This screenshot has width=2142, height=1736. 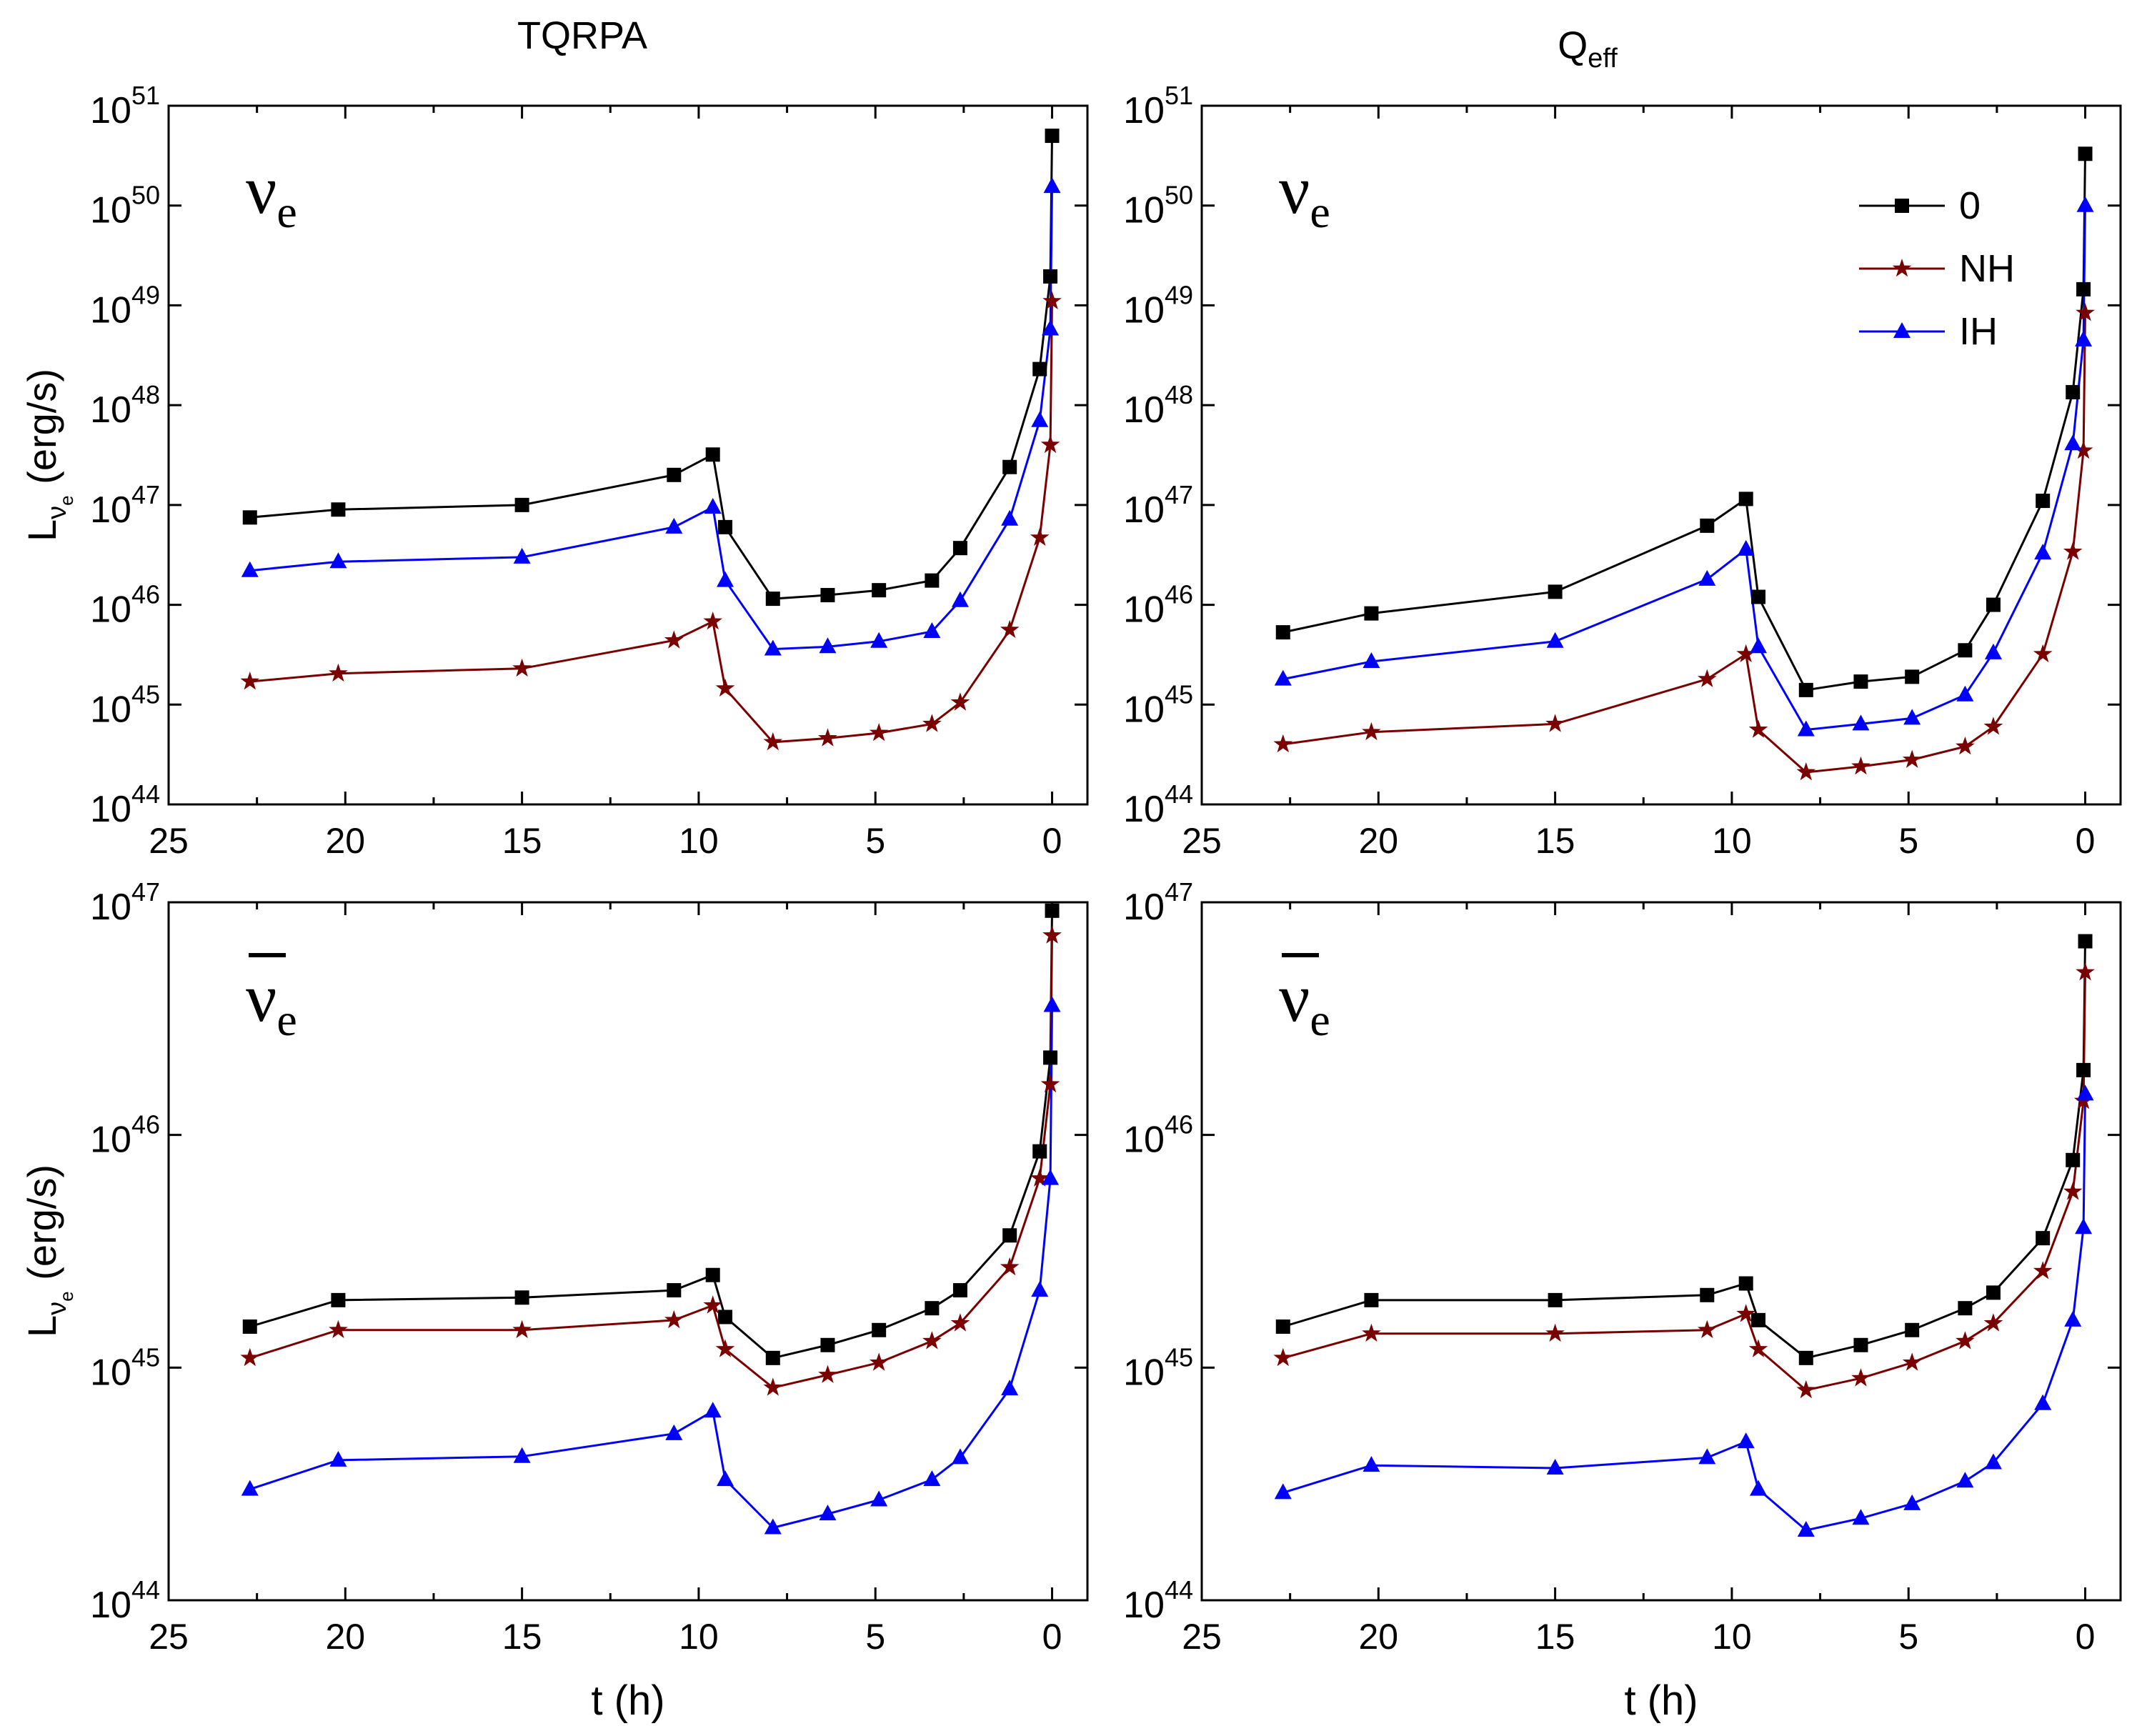 I want to click on y-tick-label: 1051, so click(x=125, y=106).